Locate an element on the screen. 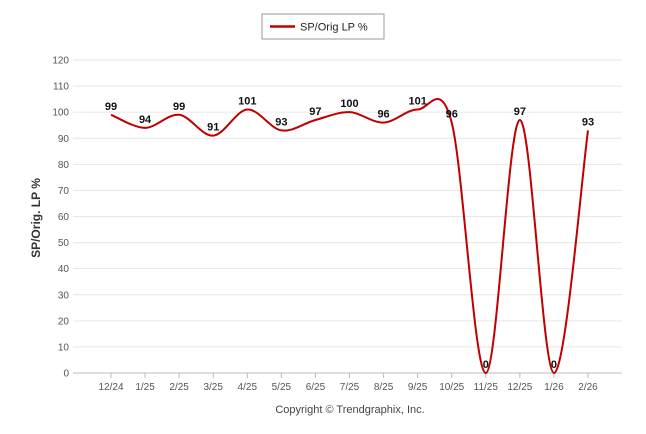 Image resolution: width=646 pixels, height=434 pixels. x-tick-label: 8/25 is located at coordinates (384, 387).